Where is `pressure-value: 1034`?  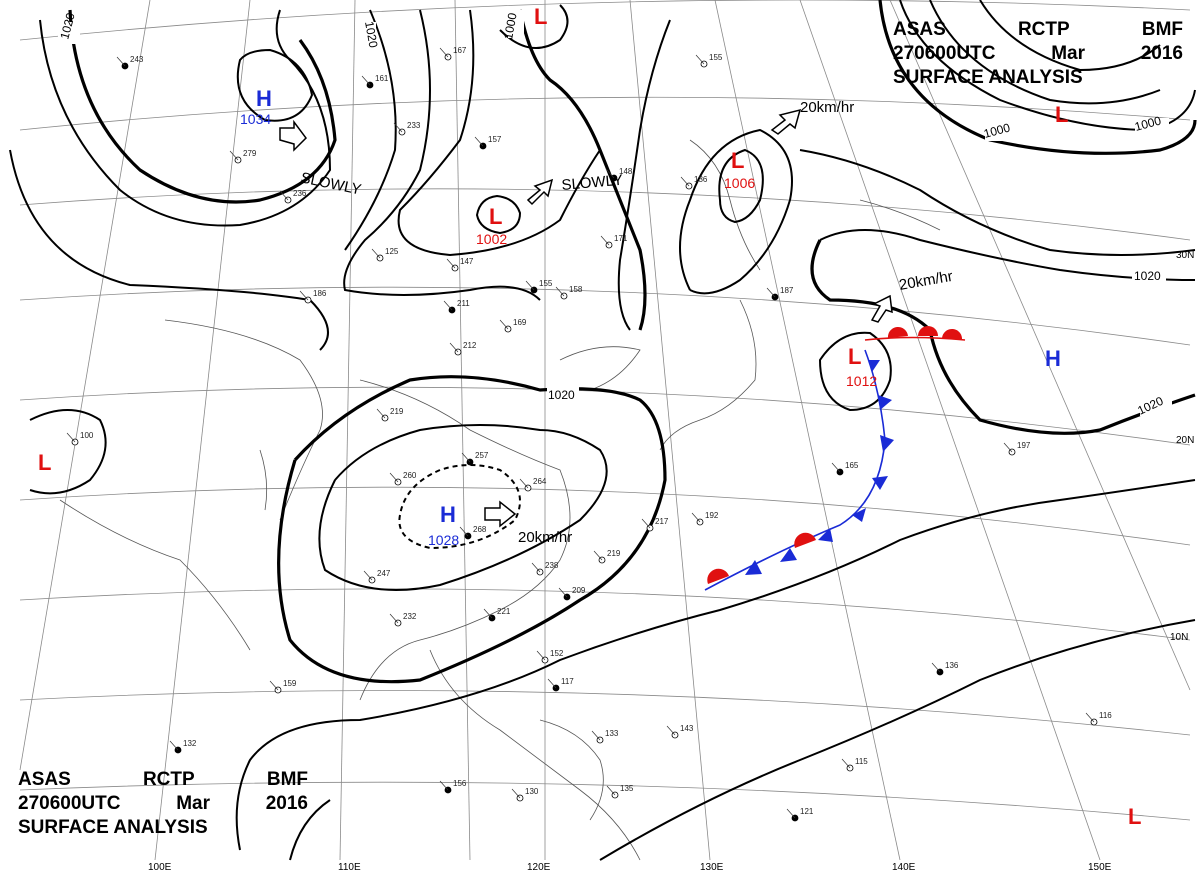 pressure-value: 1034 is located at coordinates (255, 119).